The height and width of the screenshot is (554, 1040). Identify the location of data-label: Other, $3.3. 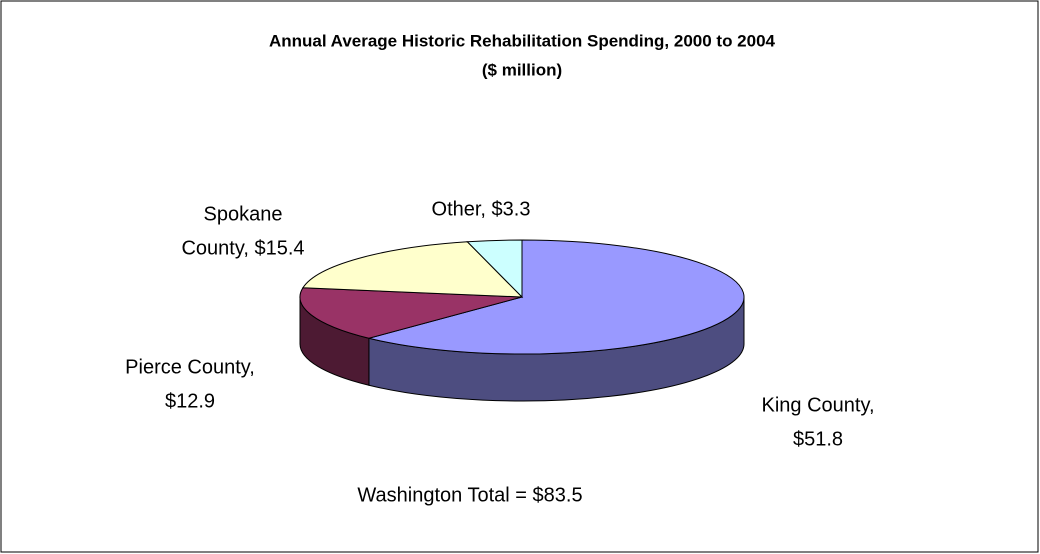
(481, 209).